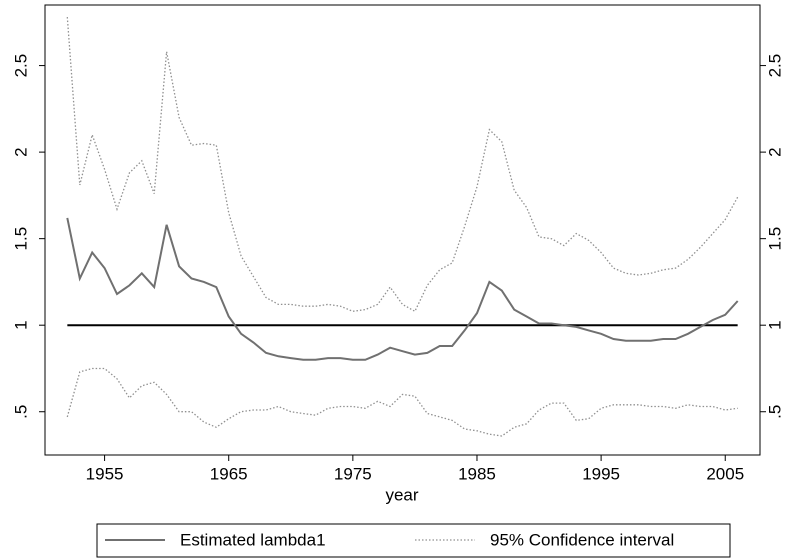 This screenshot has height=560, width=796. I want to click on y2-tick-label: .5, so click(774, 412).